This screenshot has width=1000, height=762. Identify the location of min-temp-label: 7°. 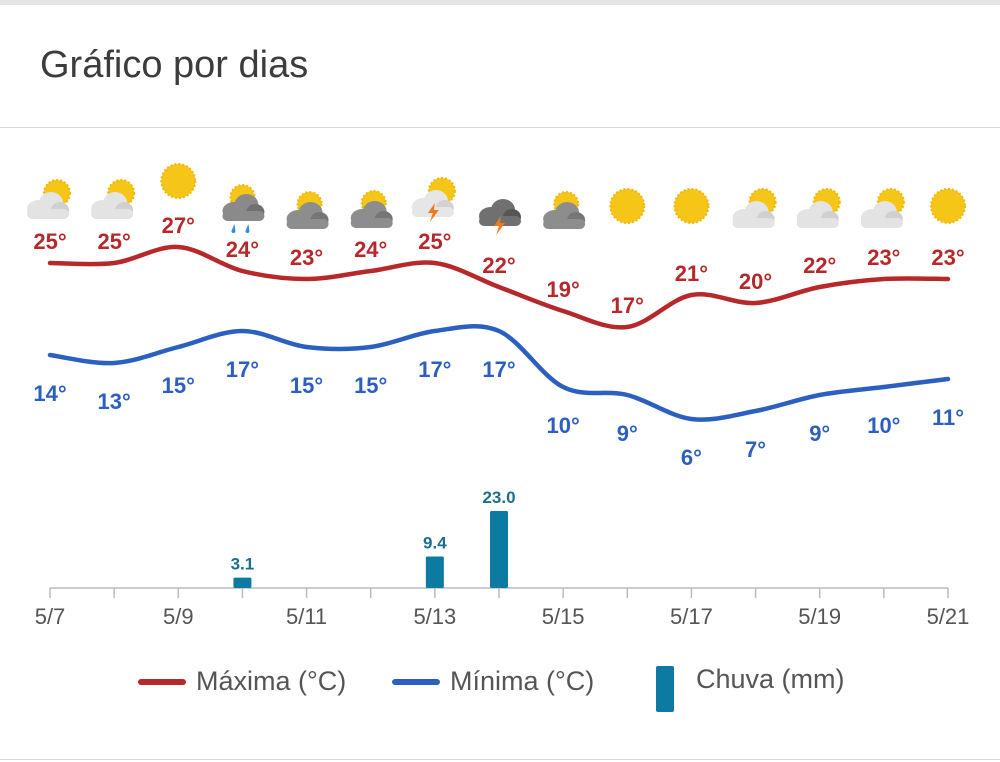
(755, 449).